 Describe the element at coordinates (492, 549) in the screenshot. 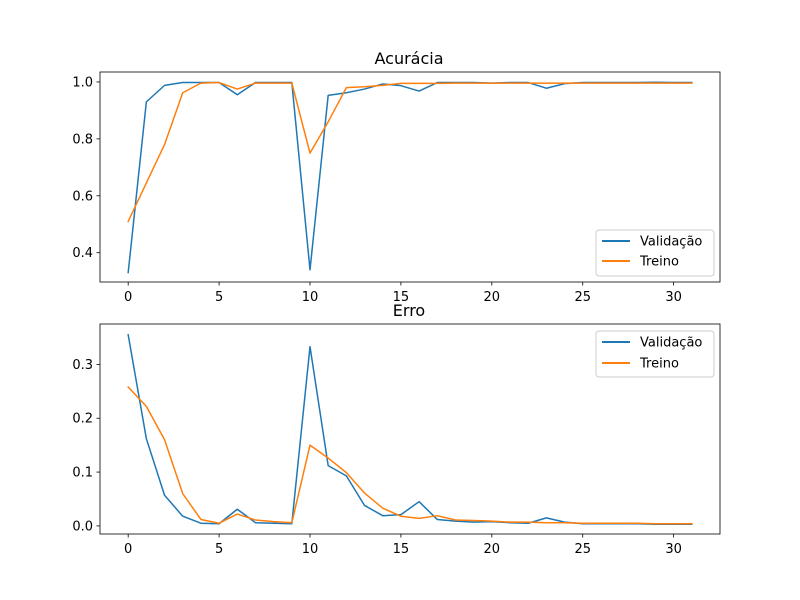

I see `error-x-tick-label: 20` at that location.